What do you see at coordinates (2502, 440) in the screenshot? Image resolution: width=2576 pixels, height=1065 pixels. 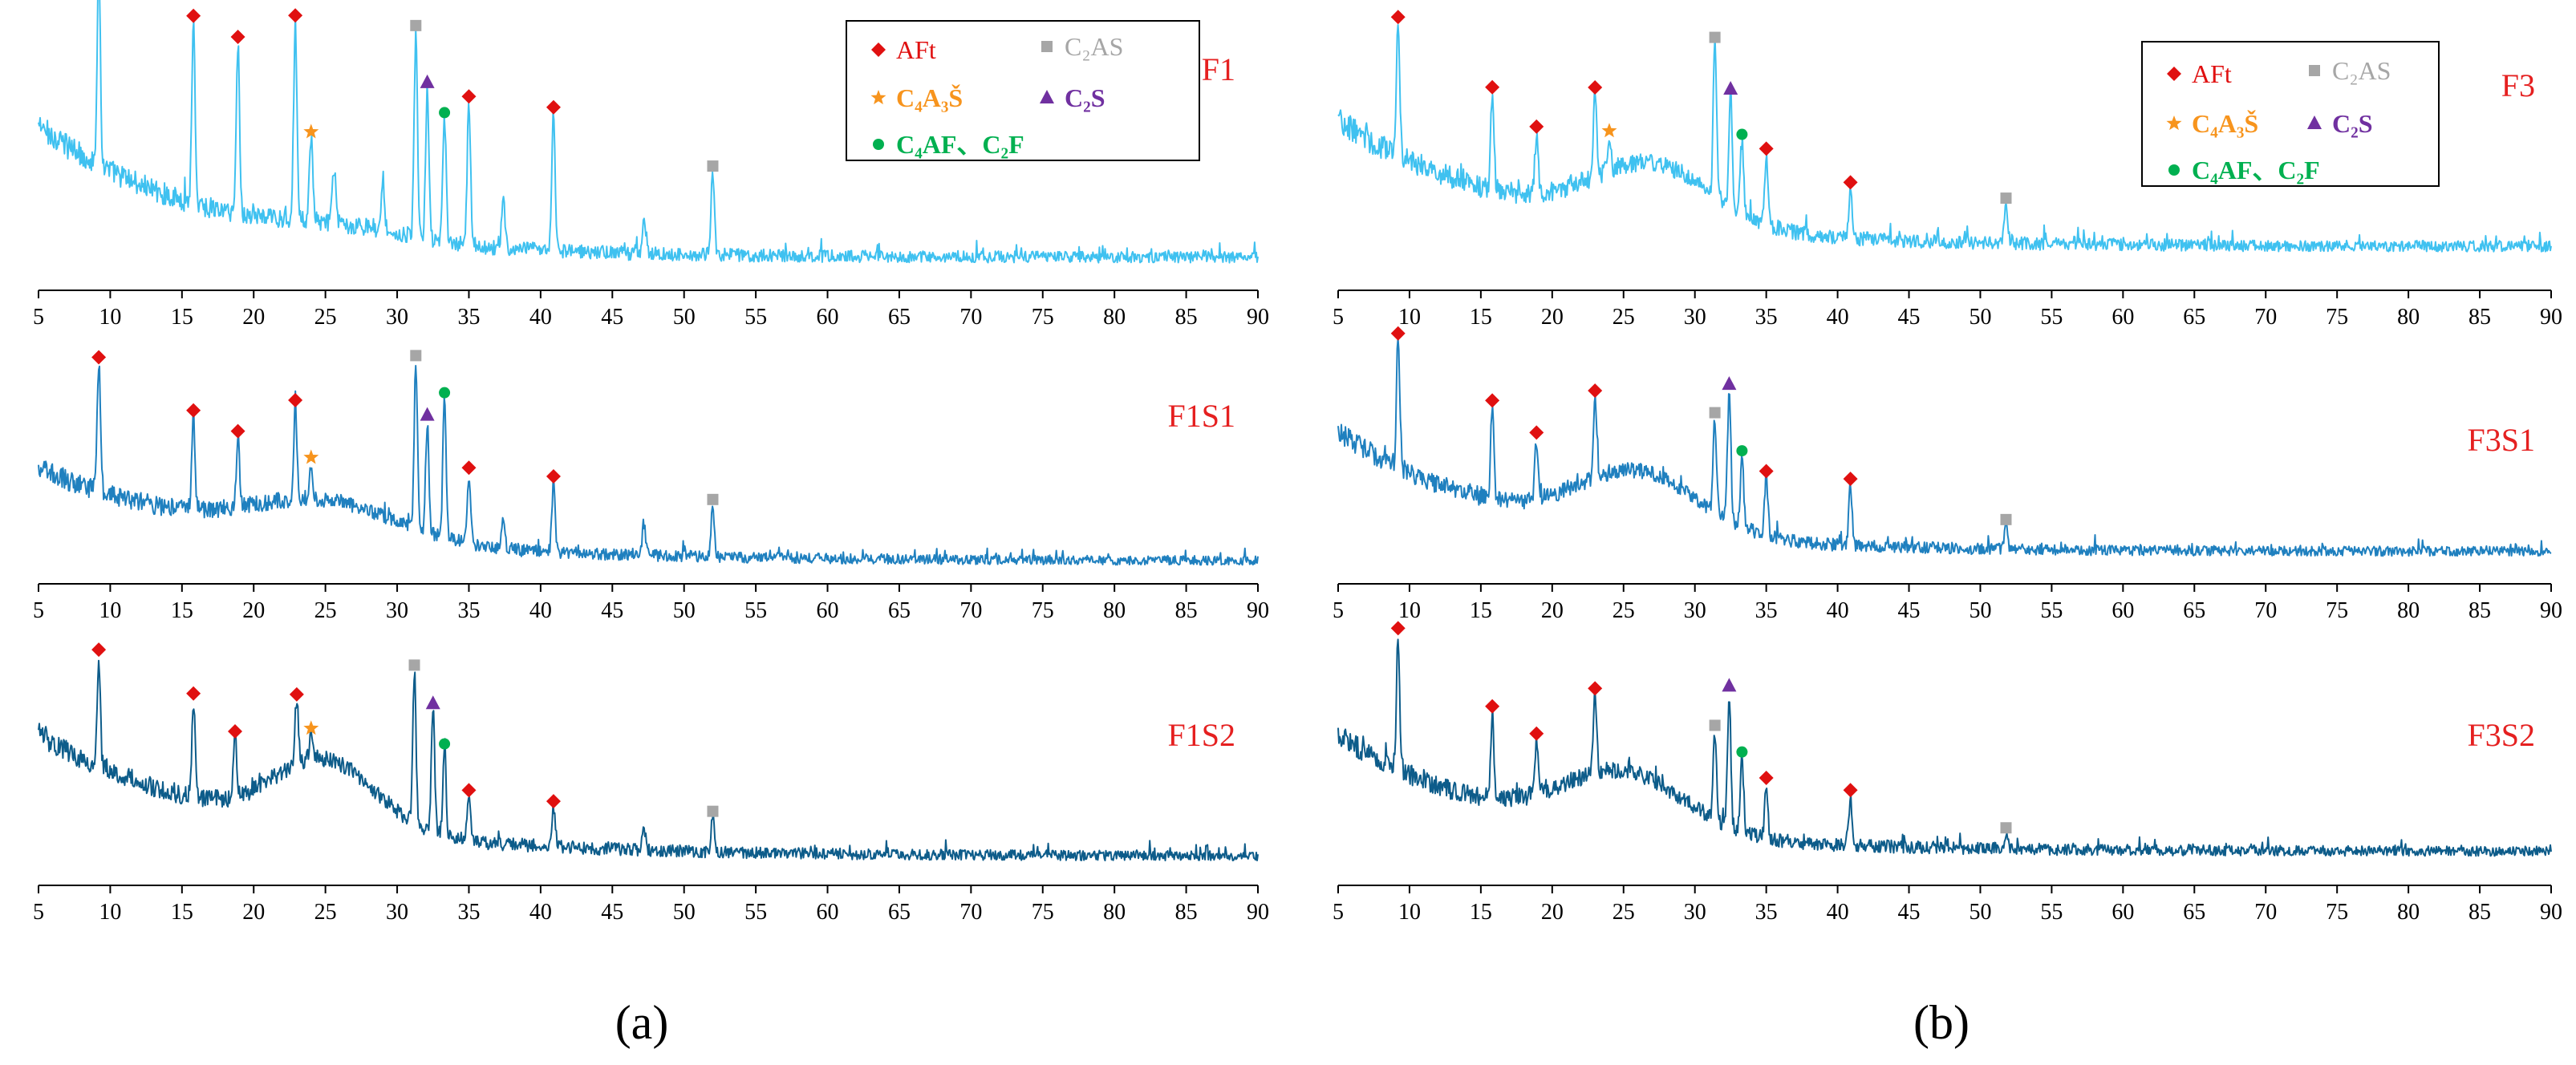 I see `sample-label: F3S1` at bounding box center [2502, 440].